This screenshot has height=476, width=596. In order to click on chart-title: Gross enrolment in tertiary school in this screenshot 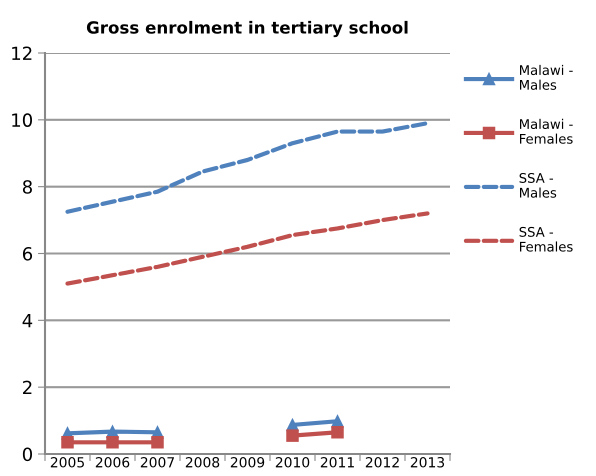, I will do `click(247, 29)`.